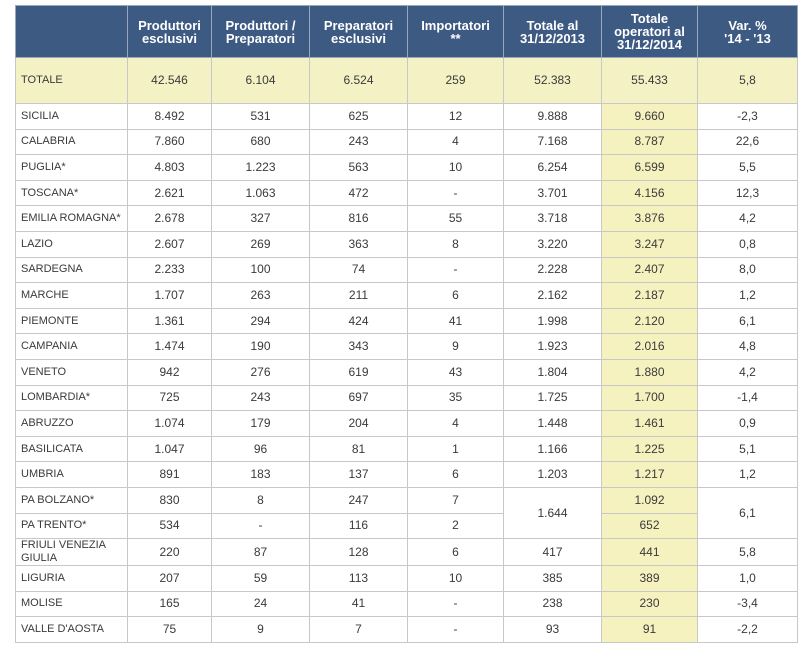  What do you see at coordinates (71, 552) in the screenshot?
I see `region-name: FRIULI VENEZIA GIULIA` at bounding box center [71, 552].